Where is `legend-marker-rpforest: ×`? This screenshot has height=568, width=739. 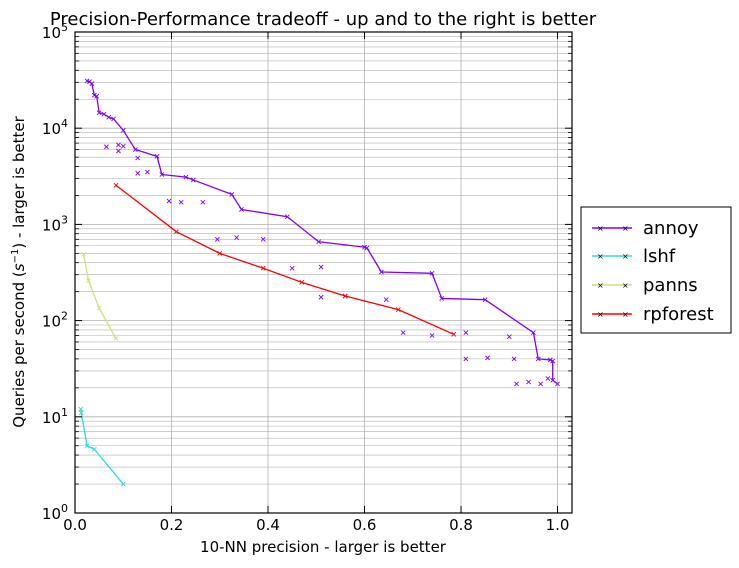 legend-marker-rpforest: × is located at coordinates (600, 314).